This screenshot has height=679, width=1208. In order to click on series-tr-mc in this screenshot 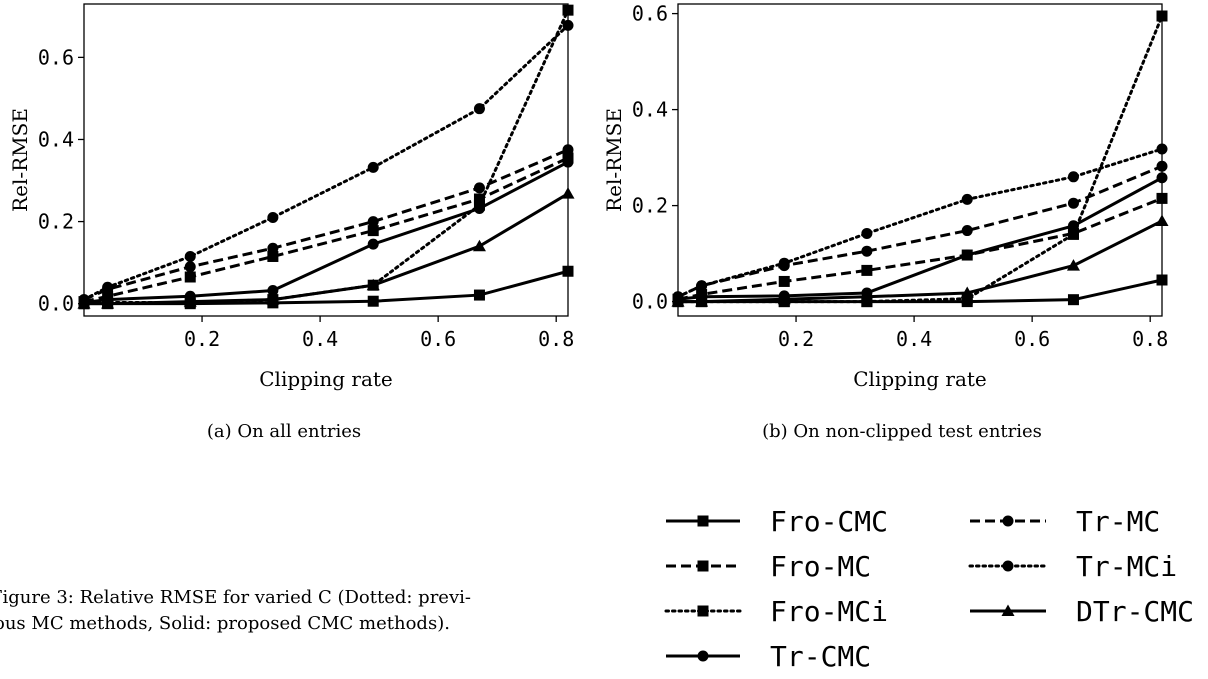, I will do `click(326, 225)`.